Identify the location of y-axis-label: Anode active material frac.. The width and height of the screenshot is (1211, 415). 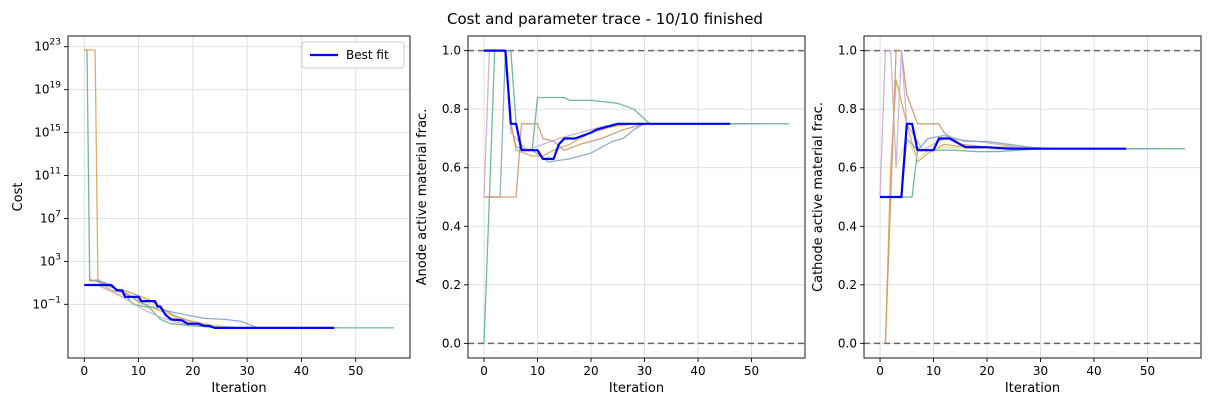
(422, 197).